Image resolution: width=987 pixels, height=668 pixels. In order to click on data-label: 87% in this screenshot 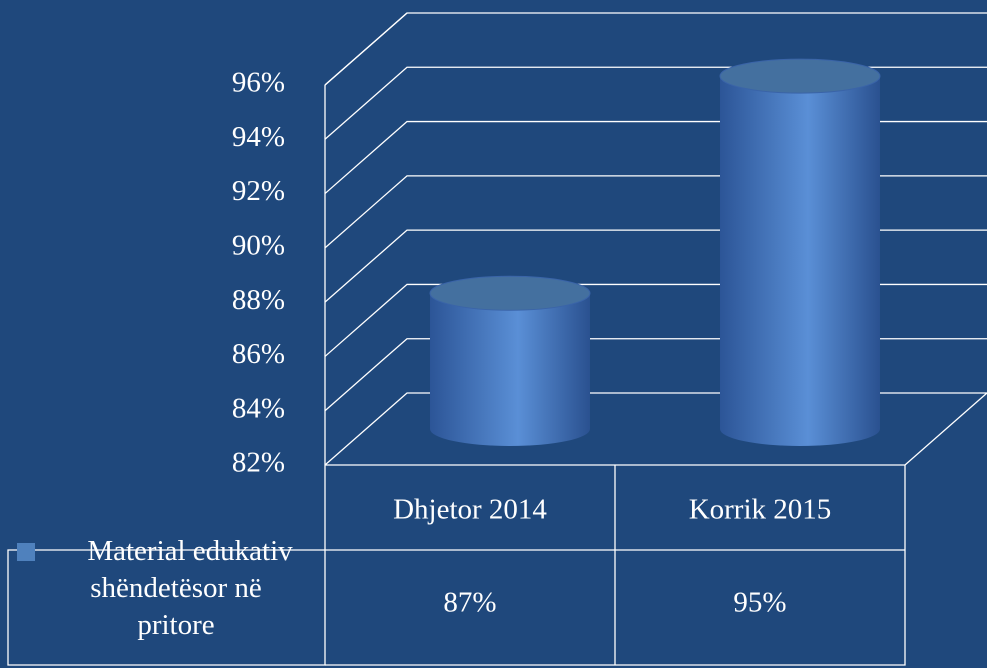, I will do `click(469, 603)`.